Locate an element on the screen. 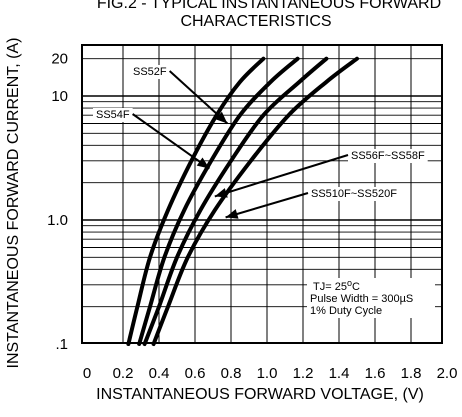 The height and width of the screenshot is (417, 462). annotation-line-3: 1% Duty Cycle is located at coordinates (346, 311).